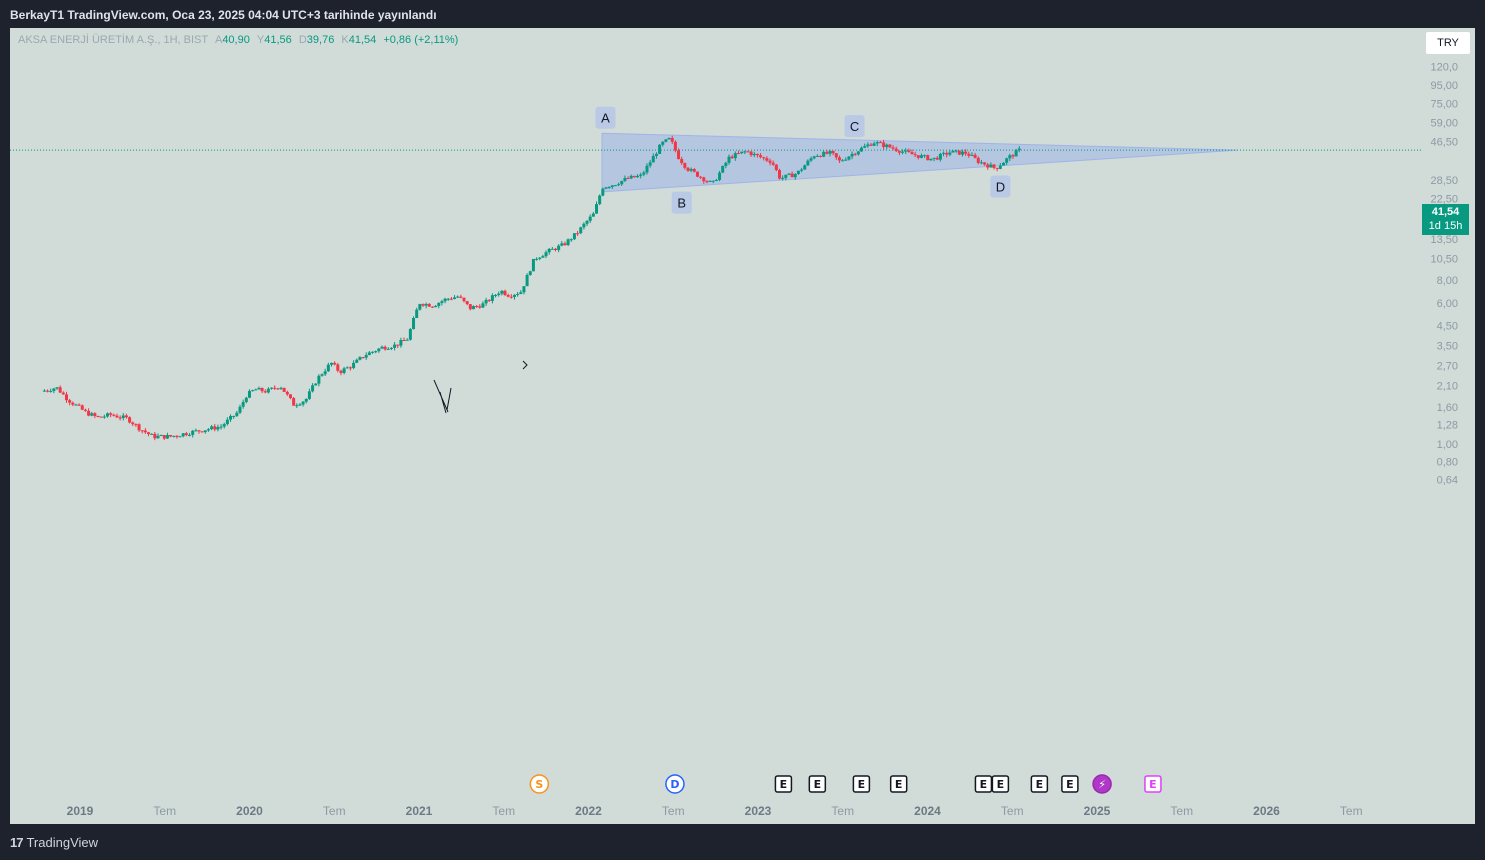  I want to click on currency-button: TRY, so click(1448, 43).